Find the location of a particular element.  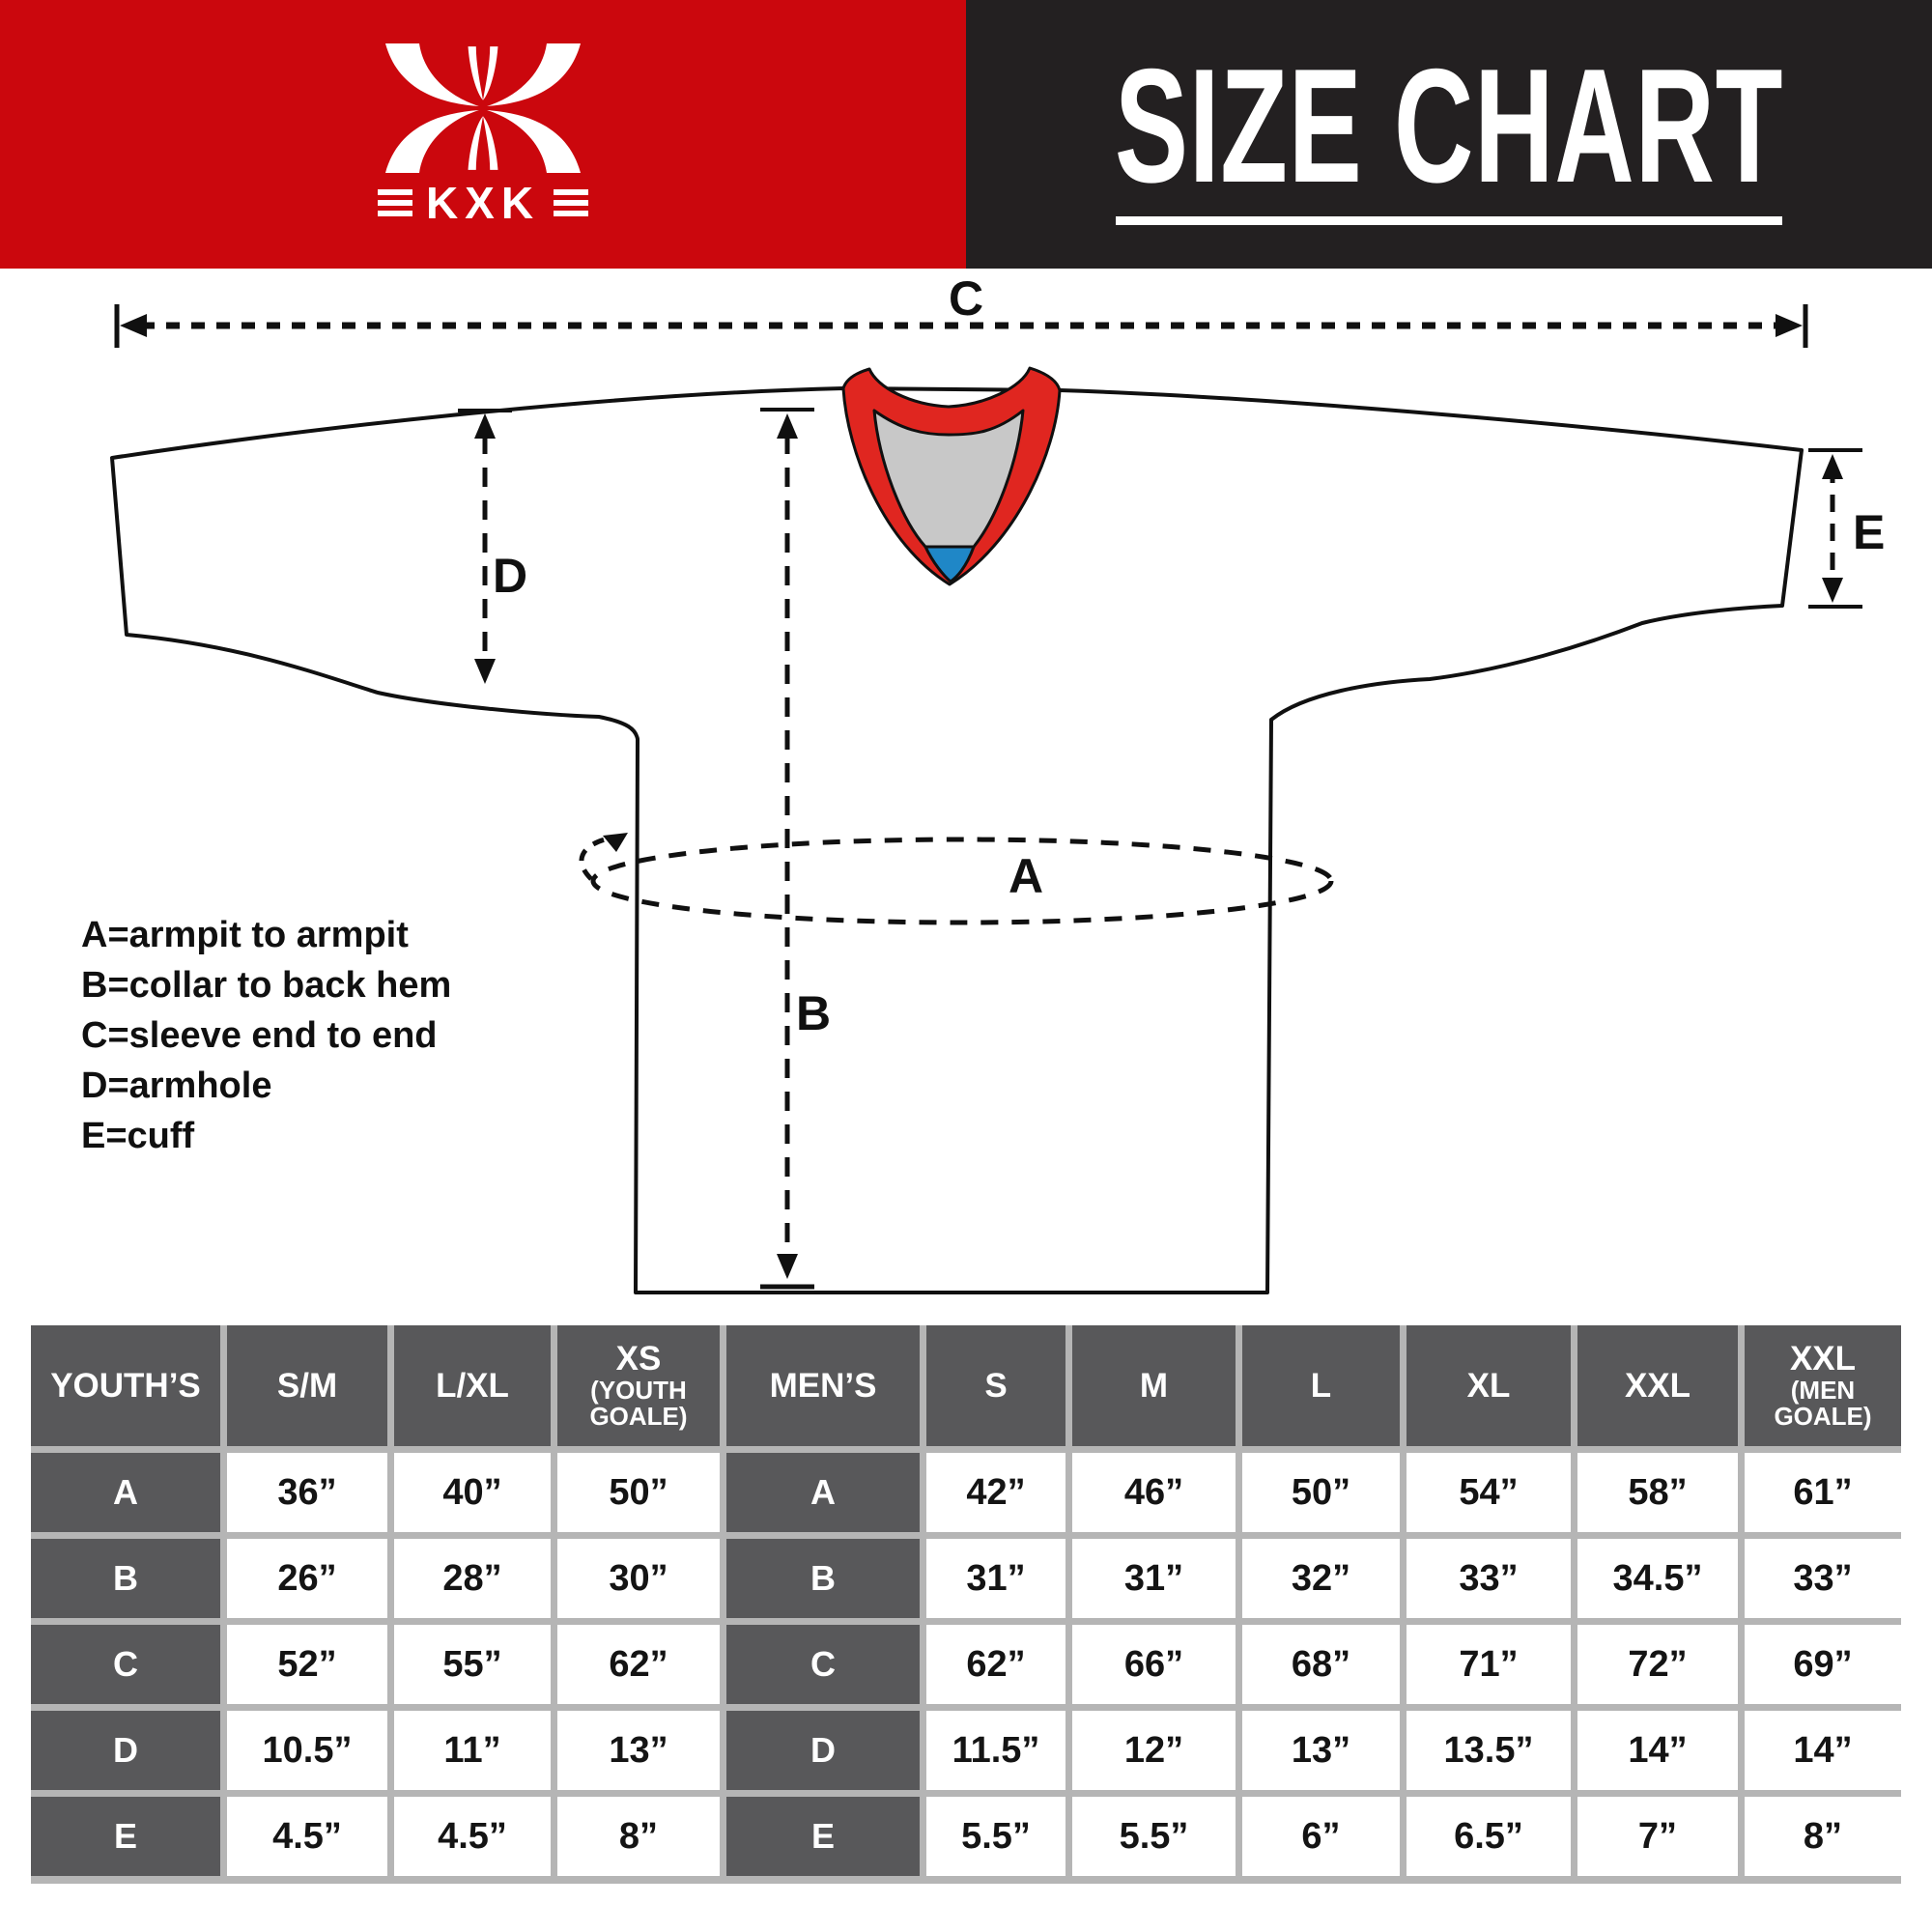

youth-row-label: A is located at coordinates (125, 1492).